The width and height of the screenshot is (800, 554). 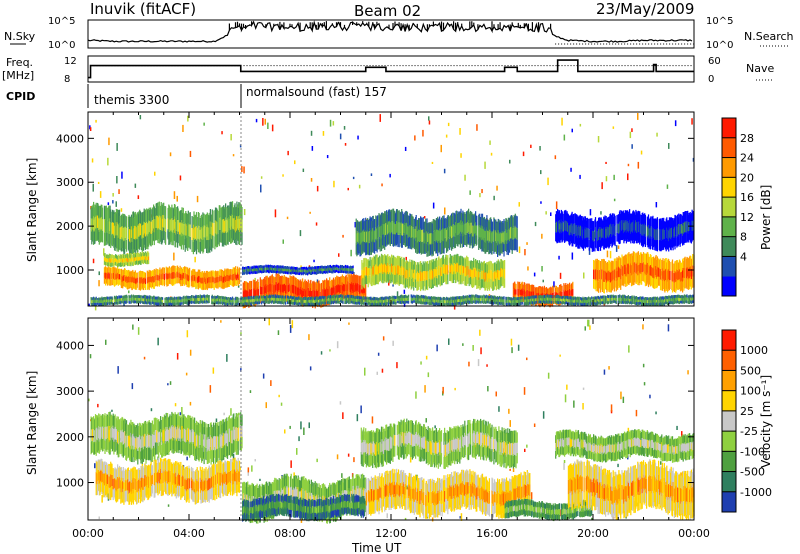 I want to click on frequency-series, so click(x=391, y=69).